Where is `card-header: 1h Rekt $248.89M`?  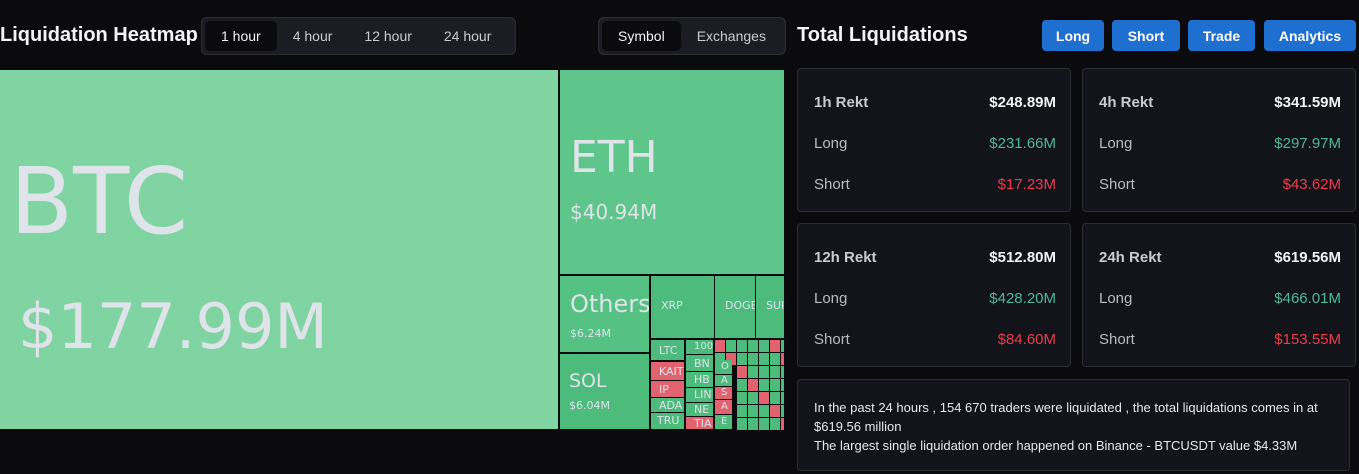
card-header: 1h Rekt $248.89M is located at coordinates (935, 102).